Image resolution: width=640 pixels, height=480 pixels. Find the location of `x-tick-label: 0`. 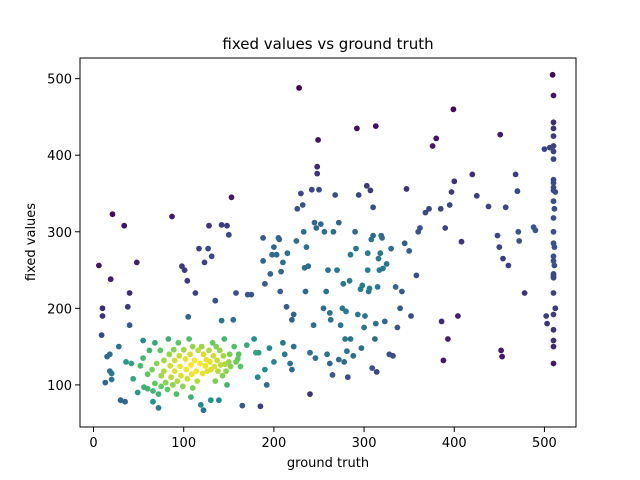

x-tick-label: 0 is located at coordinates (93, 443).